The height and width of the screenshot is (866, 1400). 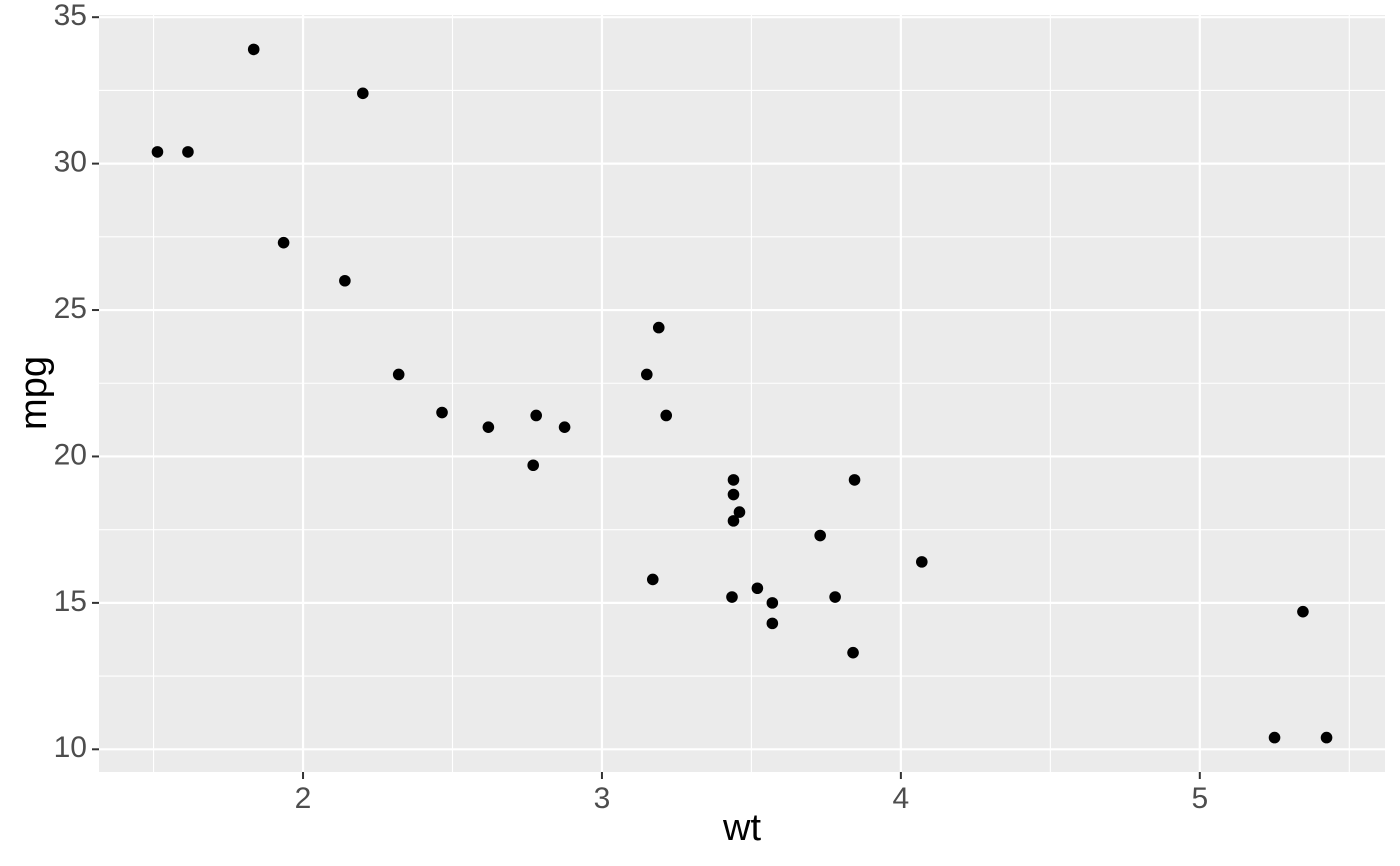 What do you see at coordinates (34, 393) in the screenshot?
I see `y-axis-title: mpg` at bounding box center [34, 393].